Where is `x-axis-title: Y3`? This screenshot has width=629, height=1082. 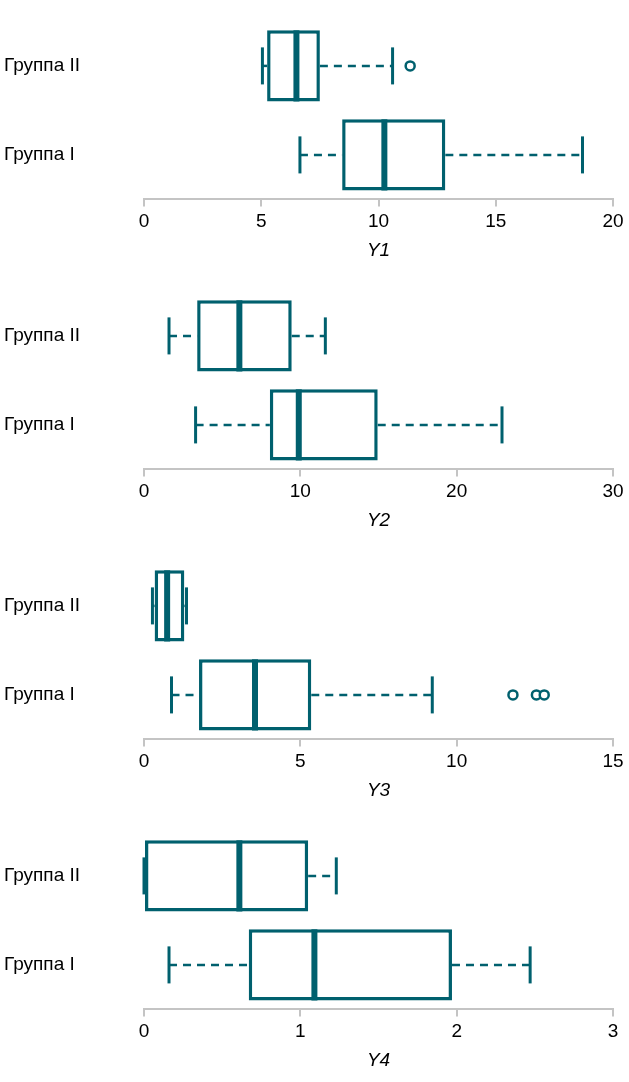 x-axis-title: Y3 is located at coordinates (378, 789).